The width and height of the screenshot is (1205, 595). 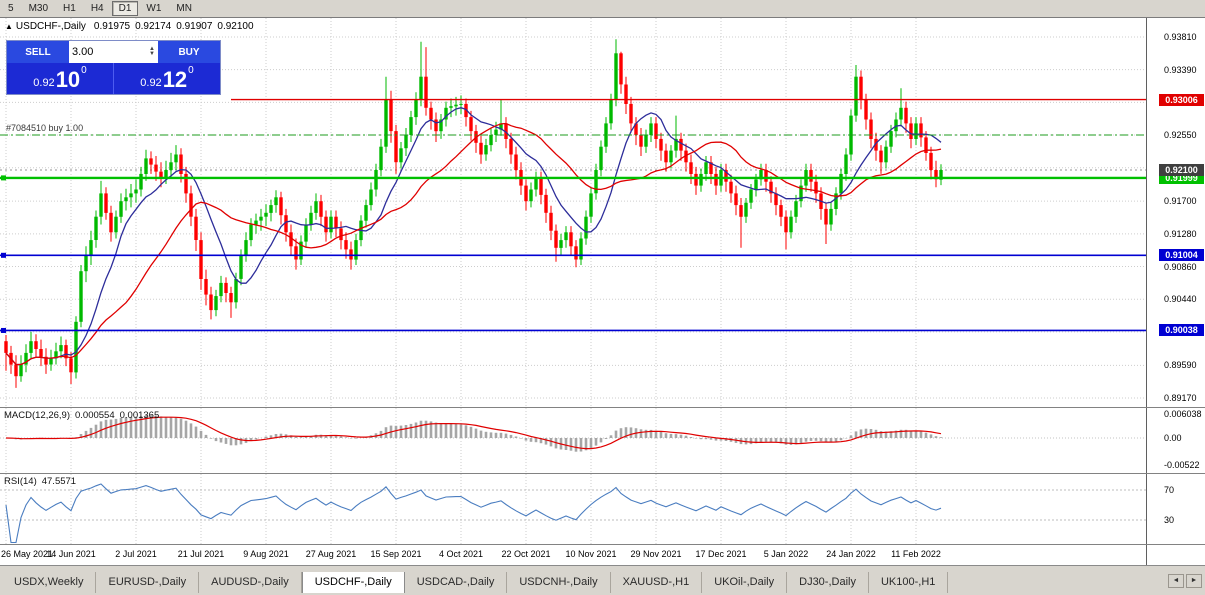 What do you see at coordinates (83, 52) in the screenshot?
I see `volume-value: 3.00` at bounding box center [83, 52].